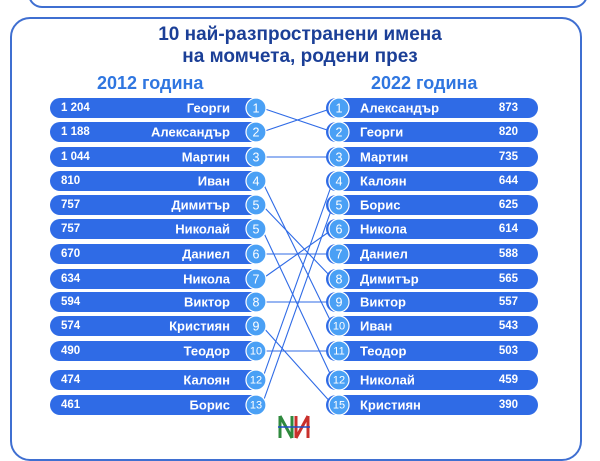 The width and height of the screenshot is (600, 461). What do you see at coordinates (256, 182) in the screenshot?
I see `left-rank: 4` at bounding box center [256, 182].